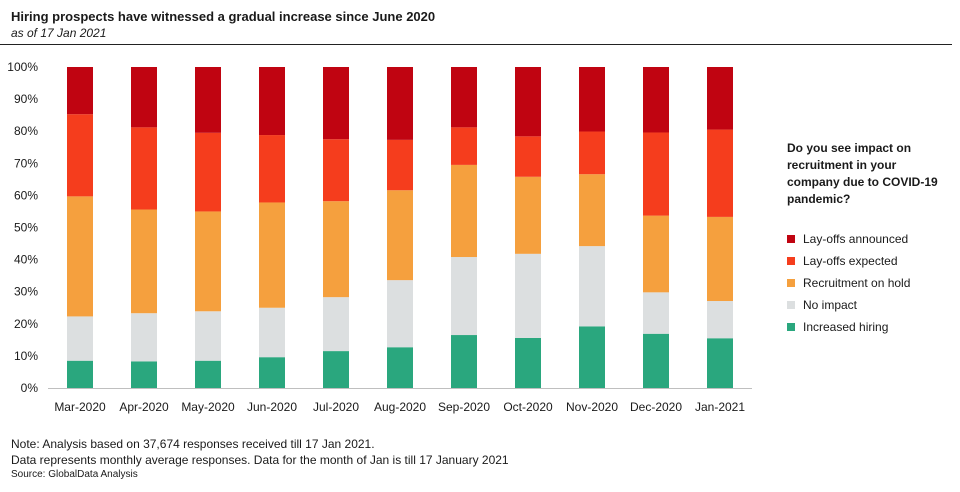 The height and width of the screenshot is (492, 960). What do you see at coordinates (22, 67) in the screenshot?
I see `y-tick-label: 100%` at bounding box center [22, 67].